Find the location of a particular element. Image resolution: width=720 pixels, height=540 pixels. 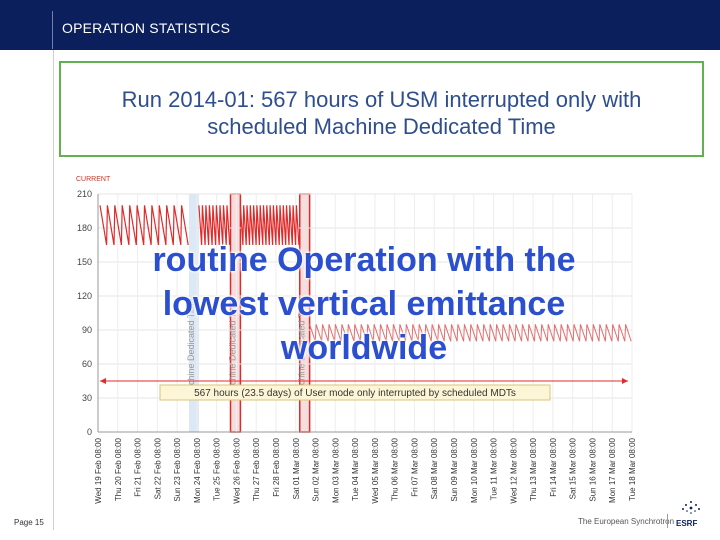

x-tick-label-3: Sat 22 Feb 08:00 is located at coordinates (157, 468).